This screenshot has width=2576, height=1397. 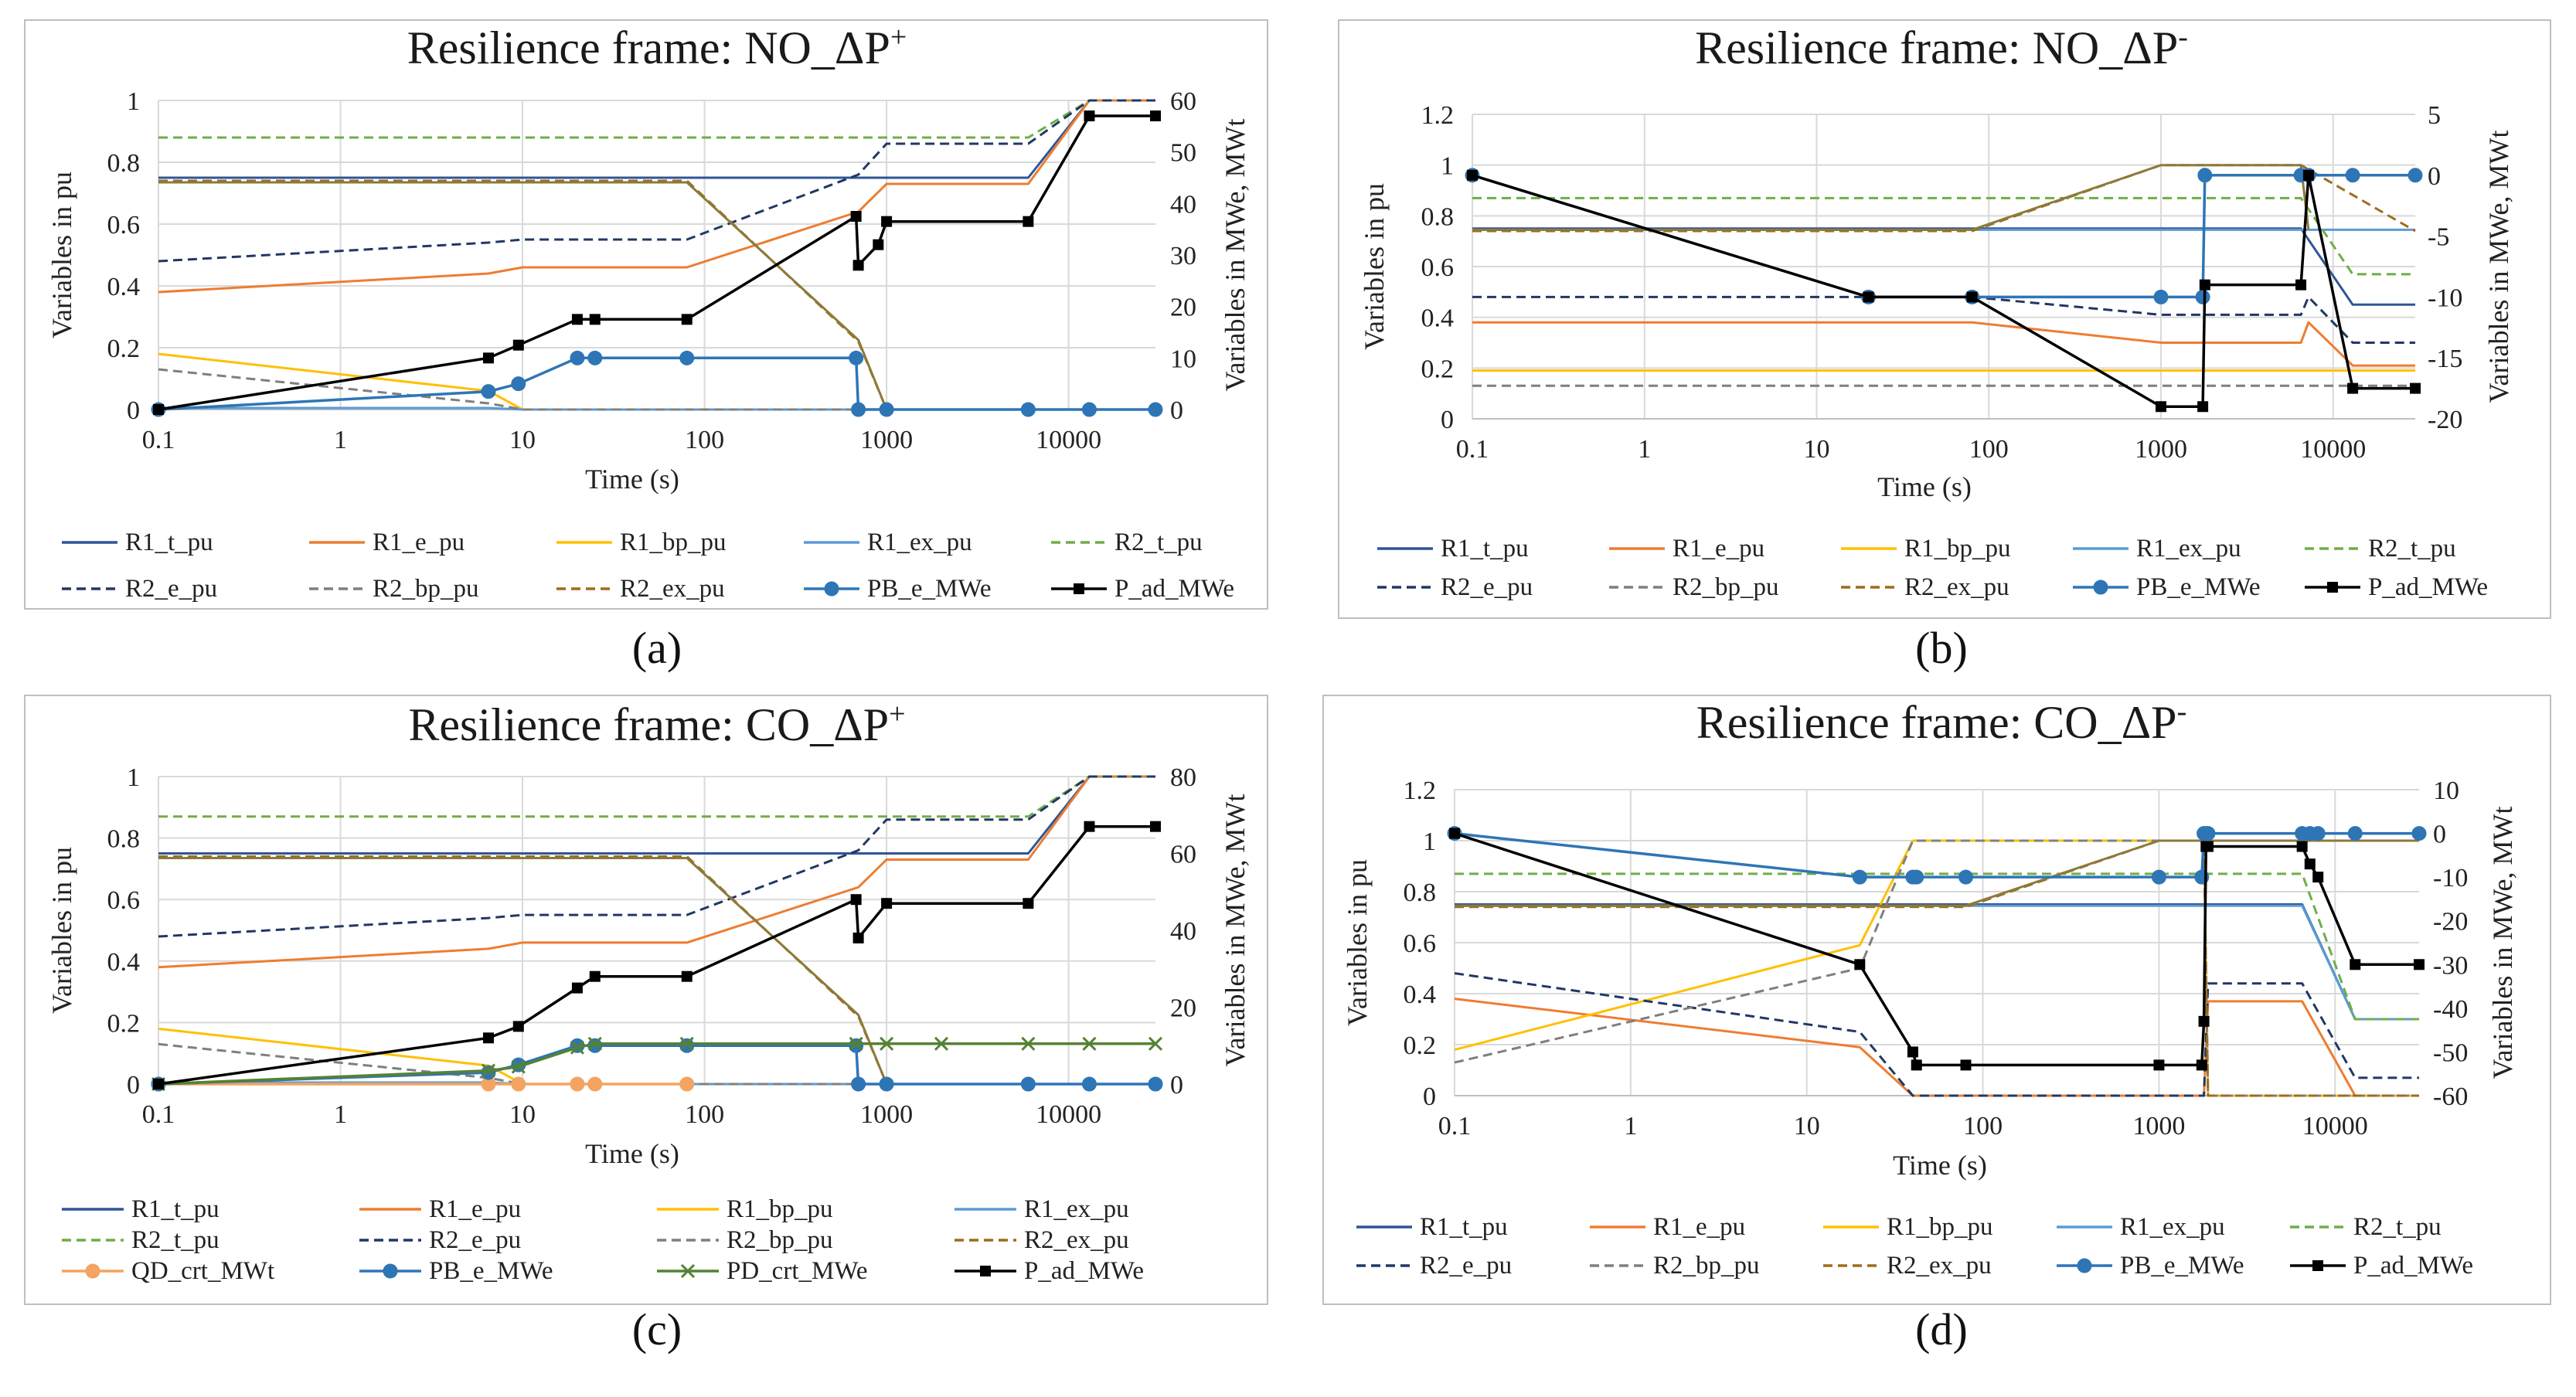 I want to click on panel-label: (c), so click(x=657, y=1329).